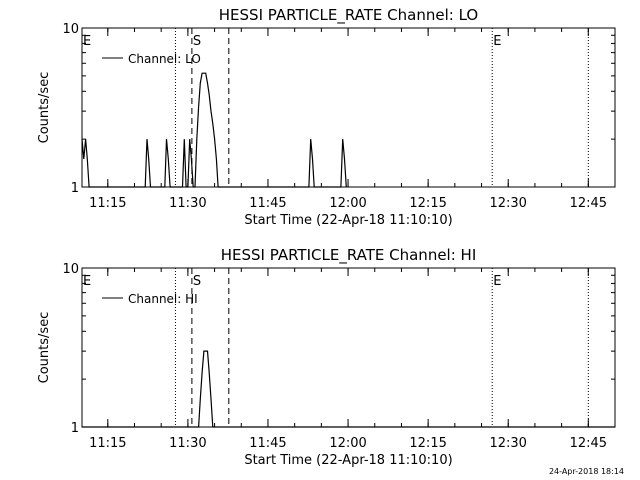  Describe the element at coordinates (348, 15) in the screenshot. I see `chart-title: HESSI PARTICLE_RATE Channel: LO` at that location.